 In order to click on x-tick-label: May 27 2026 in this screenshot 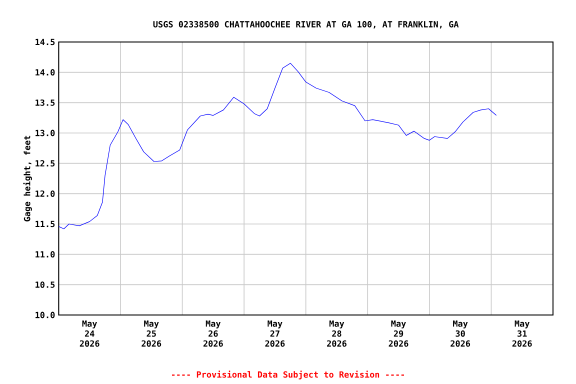, I will do `click(275, 333)`.